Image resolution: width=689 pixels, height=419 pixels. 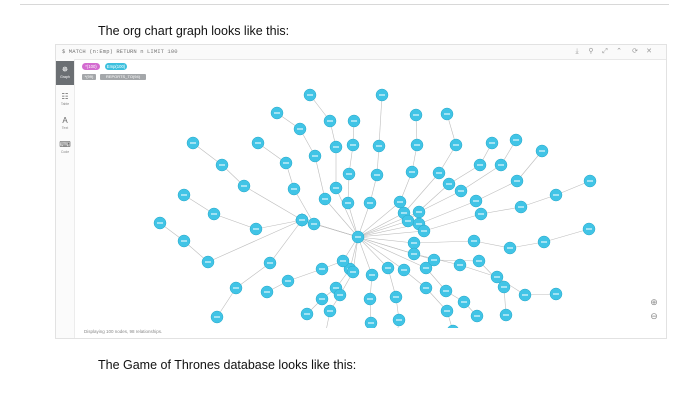 What do you see at coordinates (65, 104) in the screenshot?
I see `view-table-label: Table` at bounding box center [65, 104].